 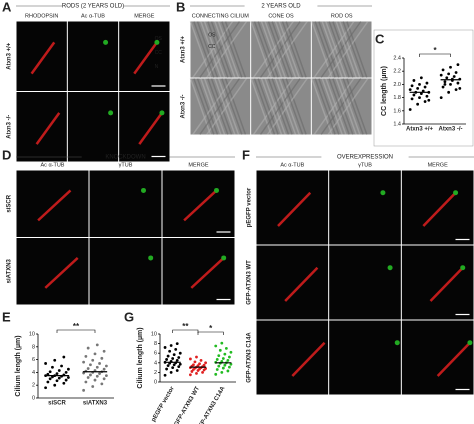 What do you see at coordinates (281, 7) in the screenshot?
I see `panel-header: 2 YEARS OLD` at bounding box center [281, 7].